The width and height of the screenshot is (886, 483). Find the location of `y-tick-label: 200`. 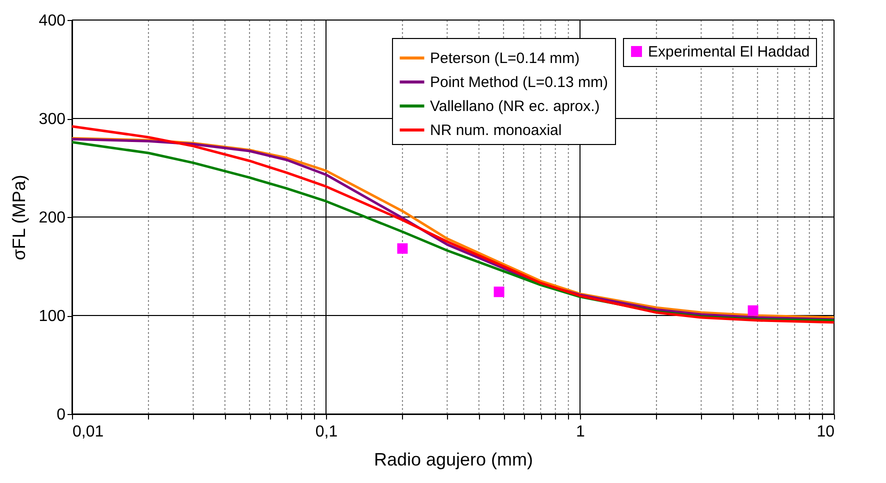

y-tick-label: 200 is located at coordinates (52, 218).